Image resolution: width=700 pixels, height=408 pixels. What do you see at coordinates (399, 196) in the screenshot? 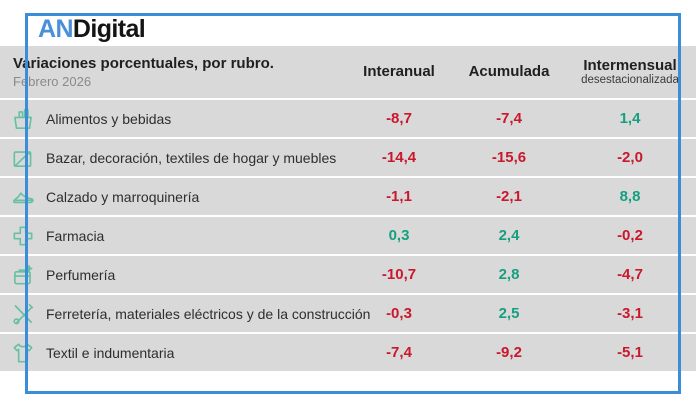
I see `value-interanual: -1,1` at bounding box center [399, 196].